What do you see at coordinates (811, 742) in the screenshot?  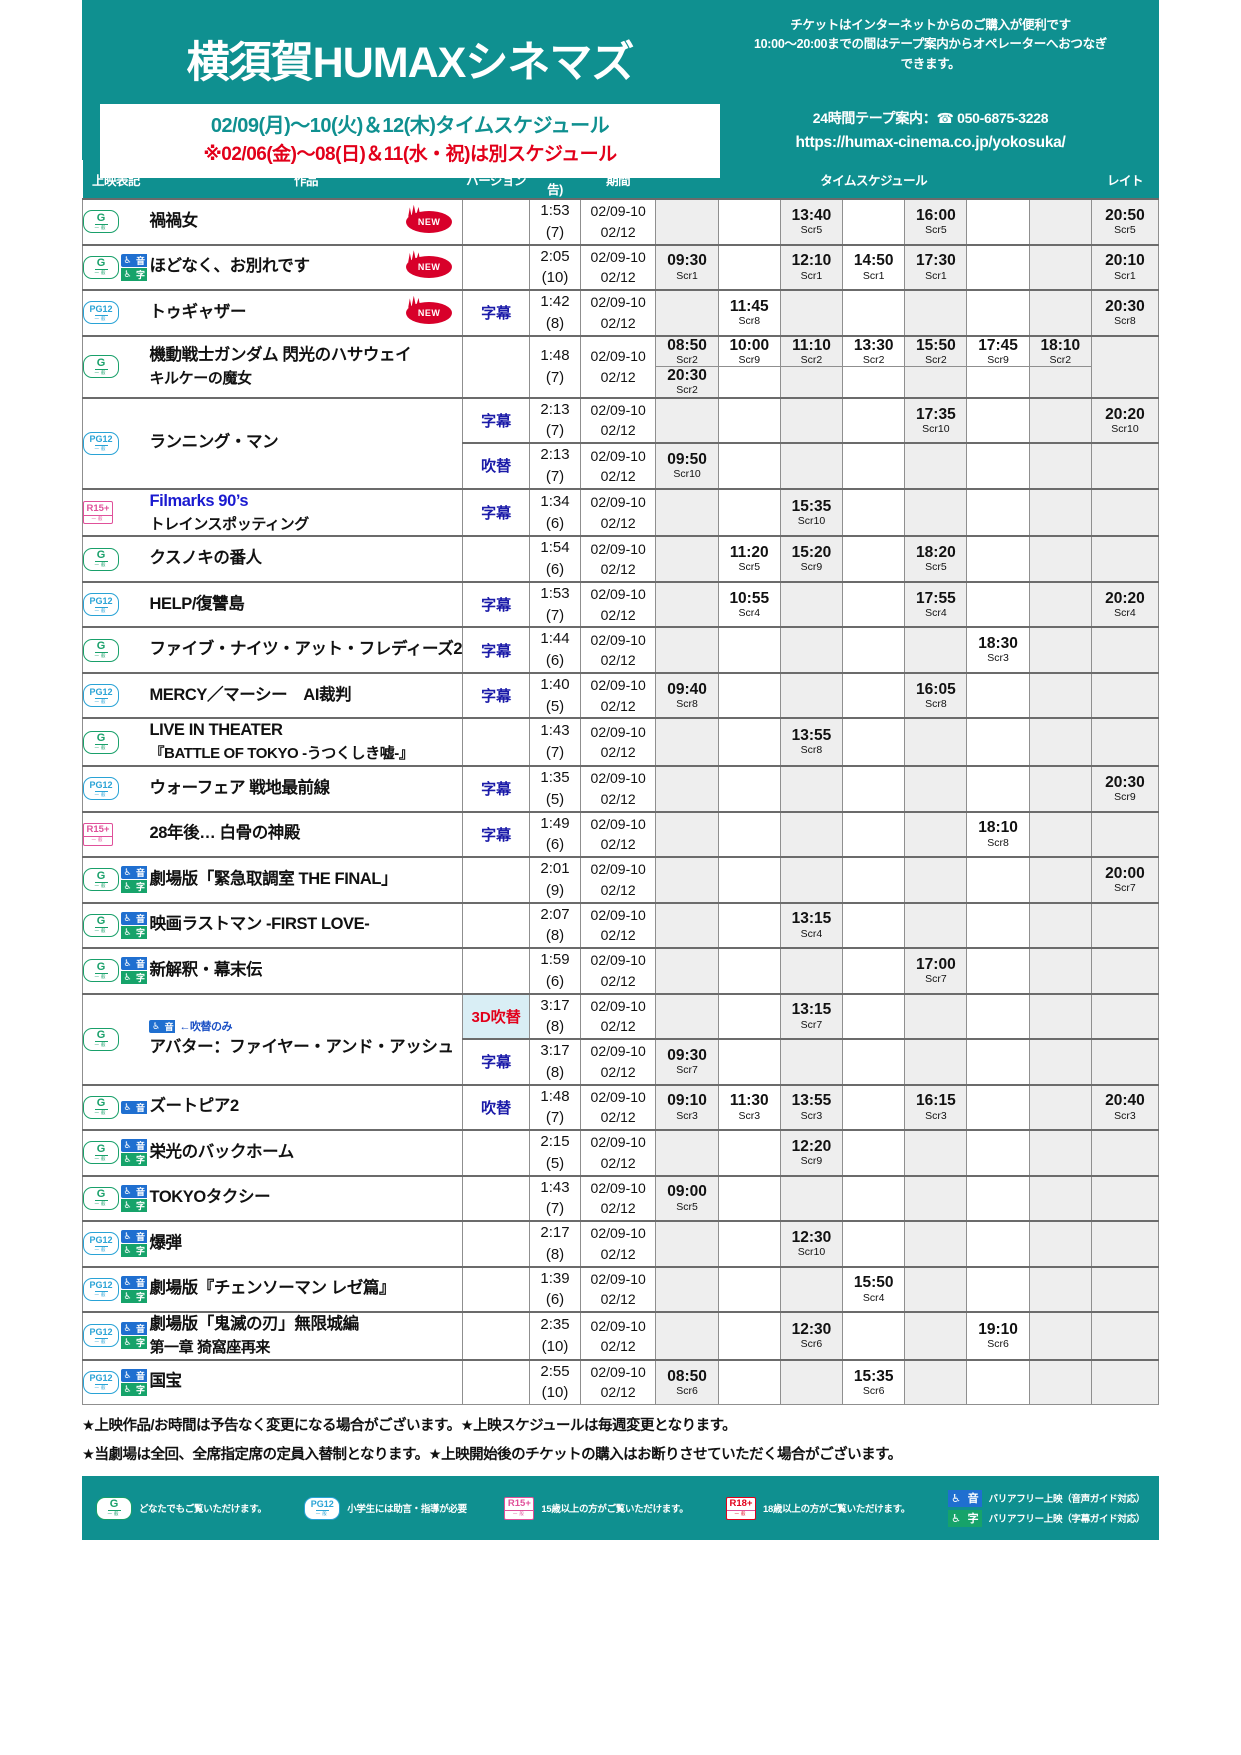 I see `showtime-slot: 13:55 Scr8` at bounding box center [811, 742].